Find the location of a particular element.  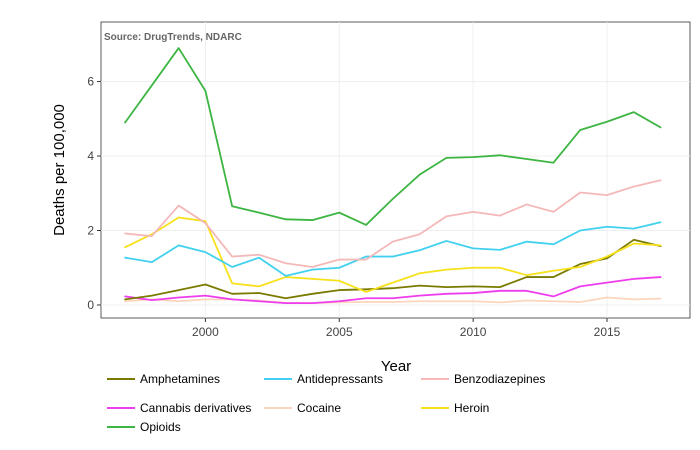

legend-label: Cocaine is located at coordinates (319, 408).